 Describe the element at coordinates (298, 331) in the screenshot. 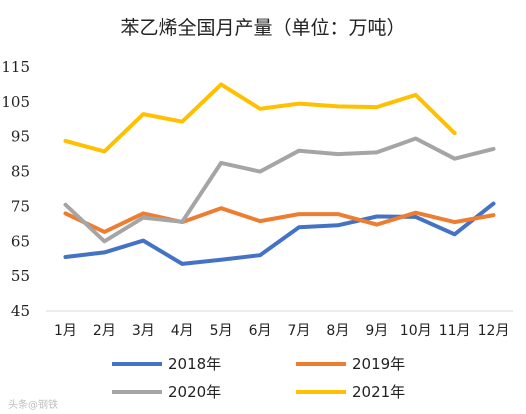

I see `x-tick-label: 7月` at that location.